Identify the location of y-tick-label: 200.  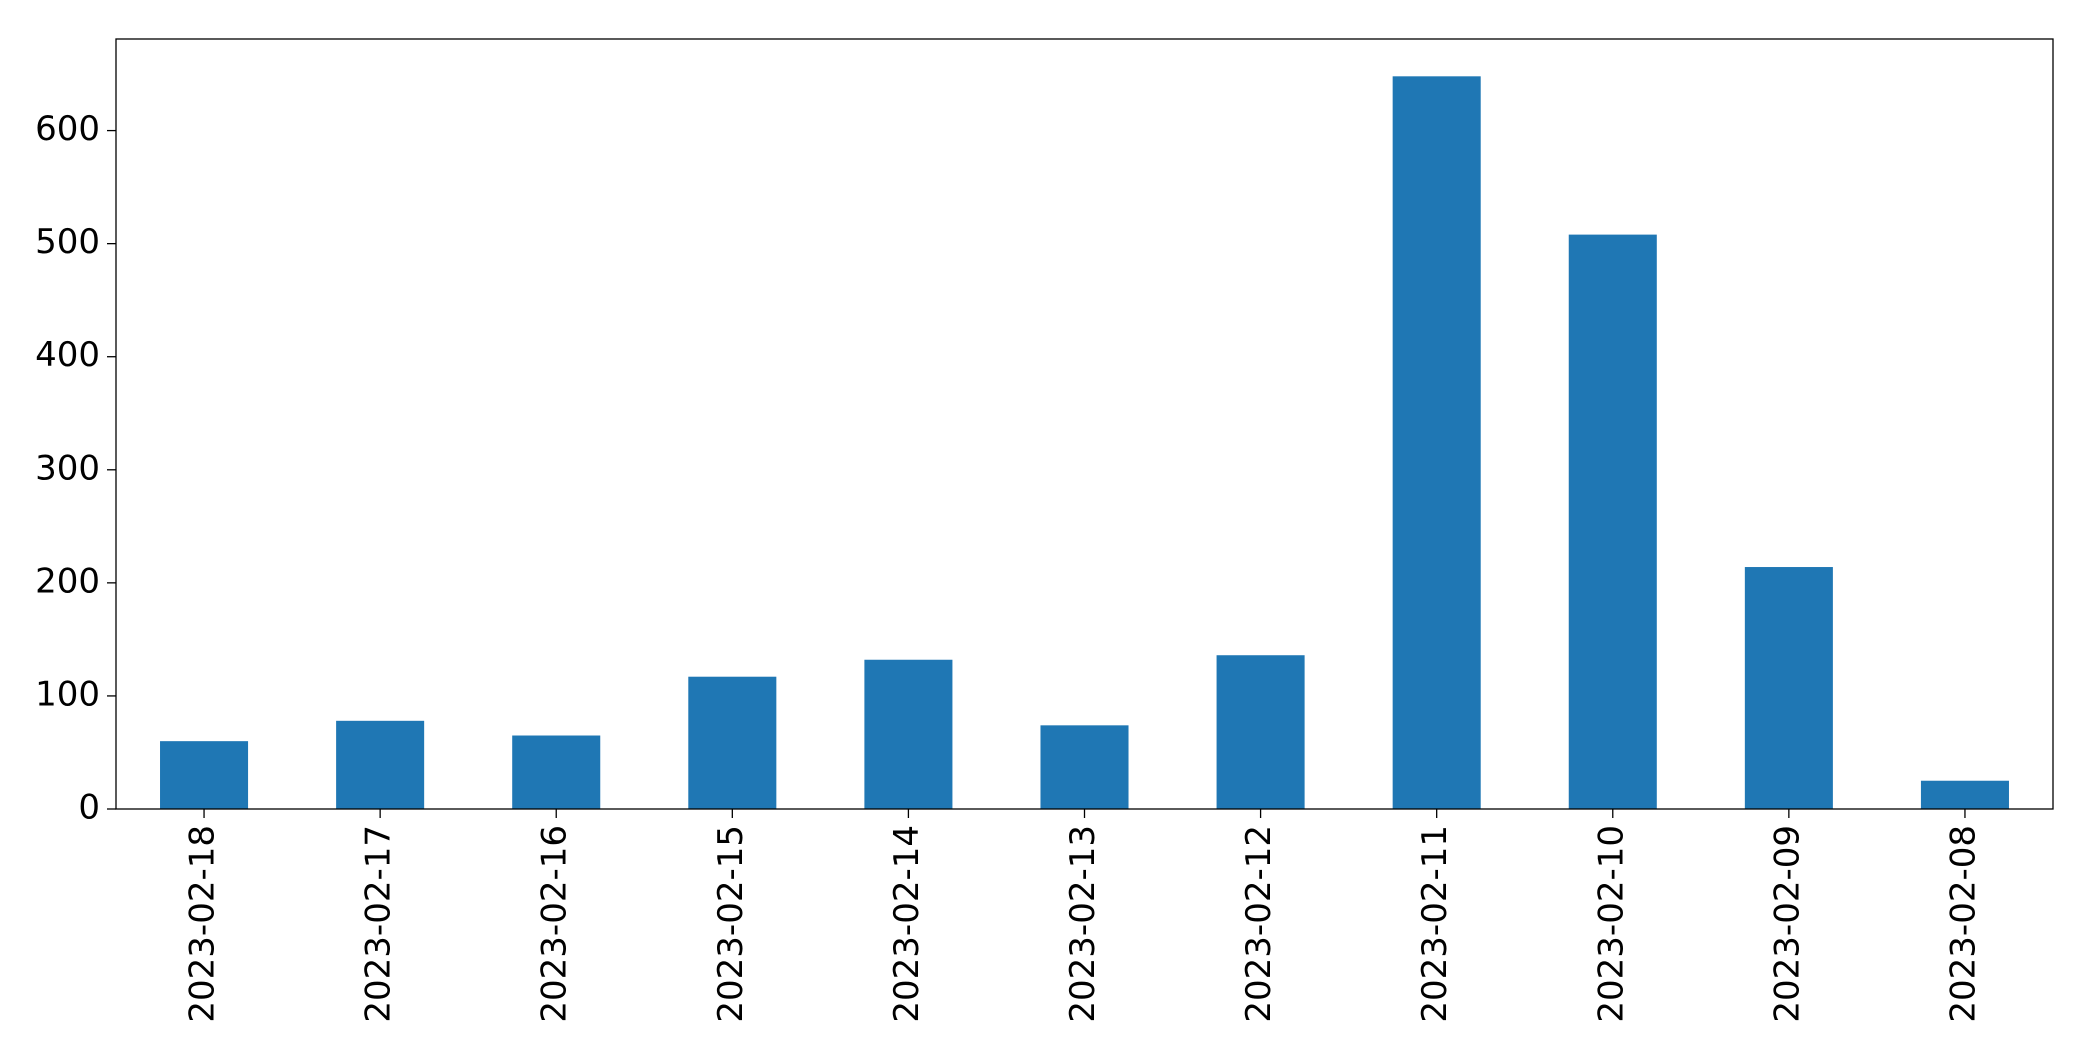
(67, 581).